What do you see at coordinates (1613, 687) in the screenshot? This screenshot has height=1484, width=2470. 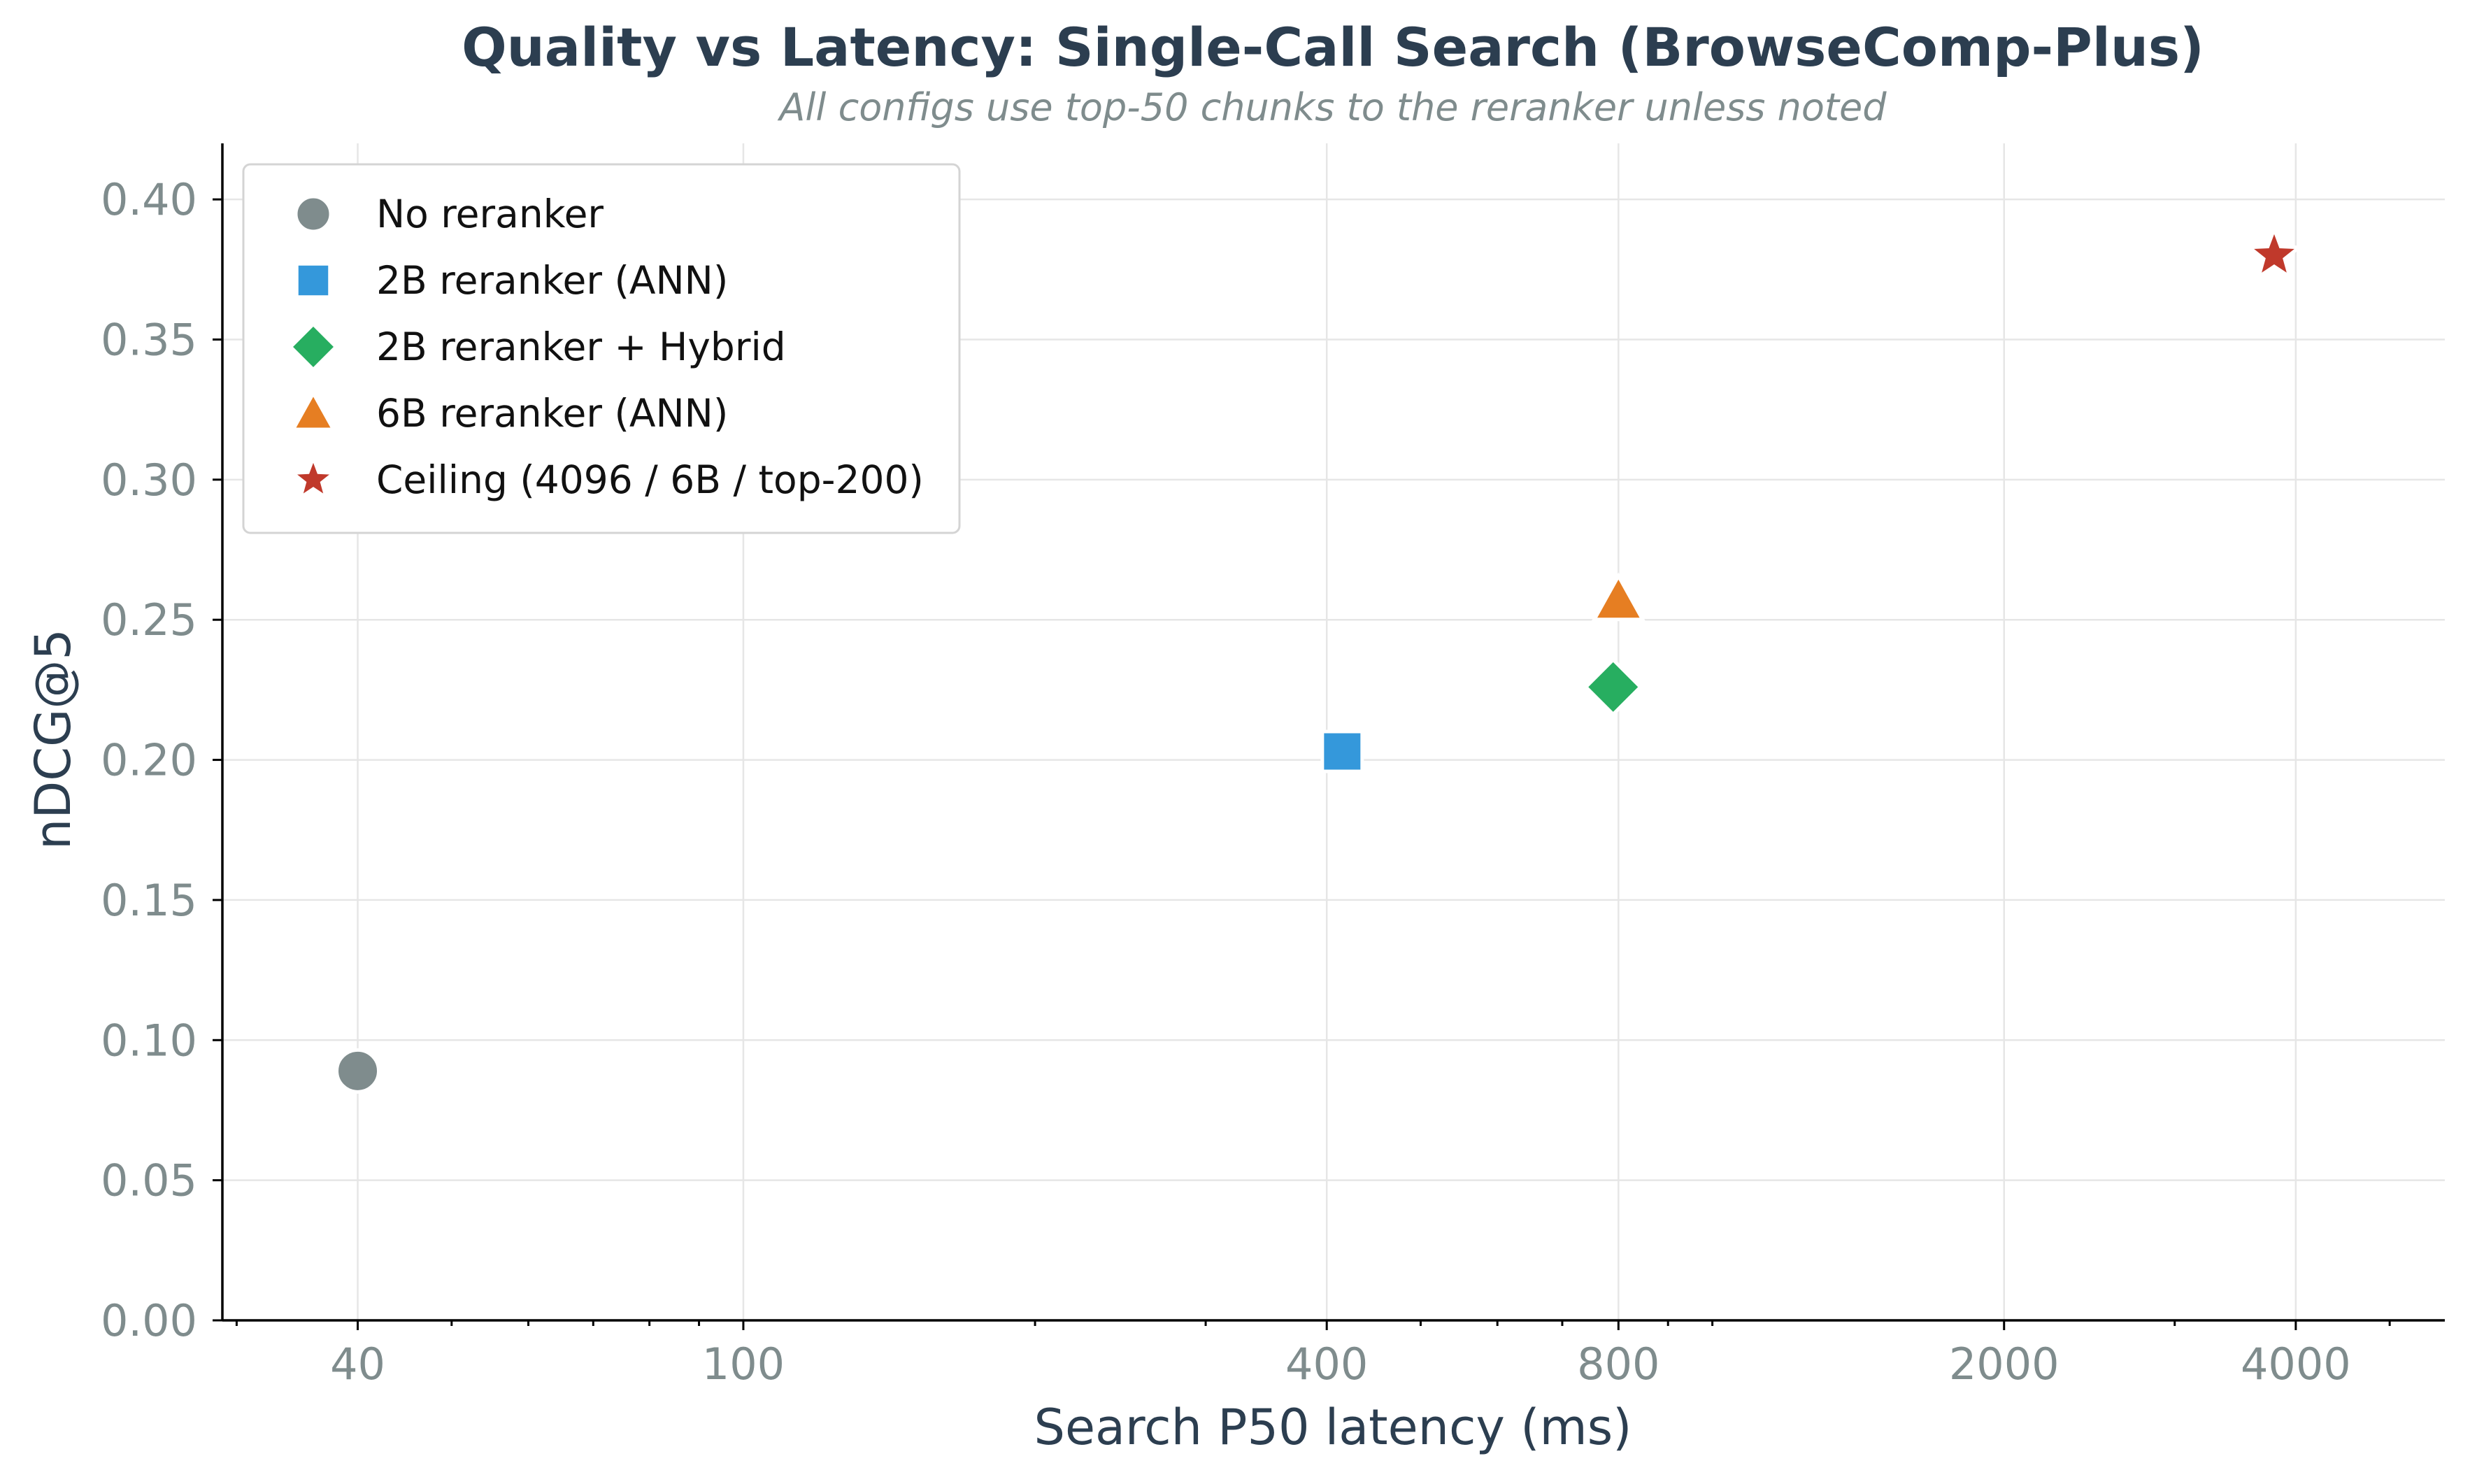 I see `data-point-diamond` at bounding box center [1613, 687].